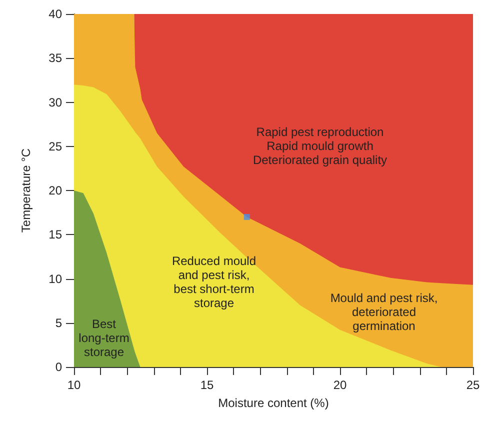 The width and height of the screenshot is (485, 426). What do you see at coordinates (55, 14) in the screenshot?
I see `y-tick-label: 40` at bounding box center [55, 14].